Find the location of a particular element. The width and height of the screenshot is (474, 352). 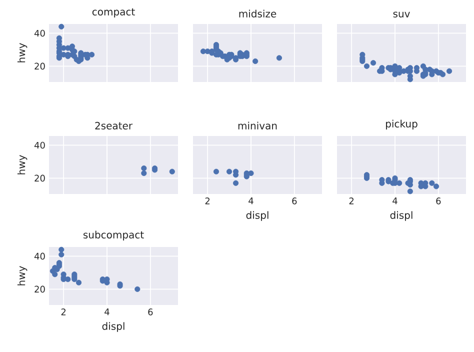

chart-title: subcompact is located at coordinates (113, 235).